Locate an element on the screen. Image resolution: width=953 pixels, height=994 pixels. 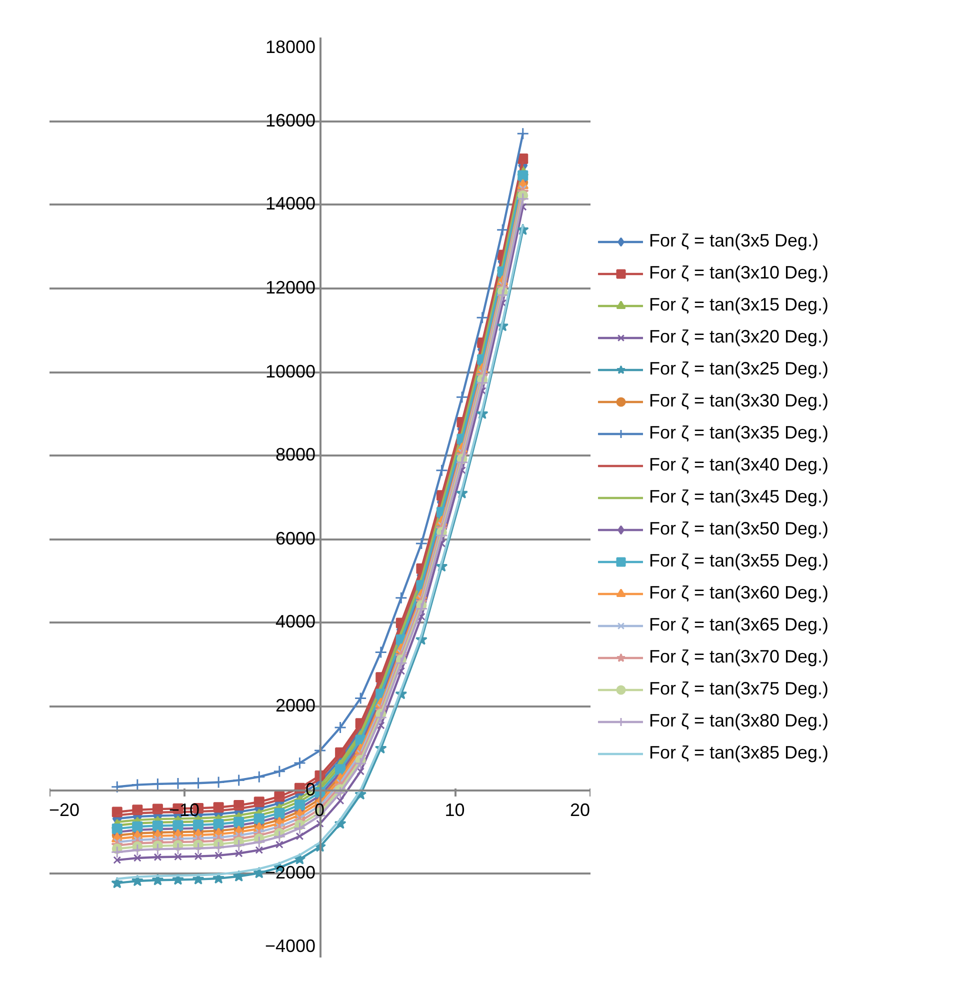
legend-label: For ζ = tan(3x30 Deg.) is located at coordinates (739, 401).